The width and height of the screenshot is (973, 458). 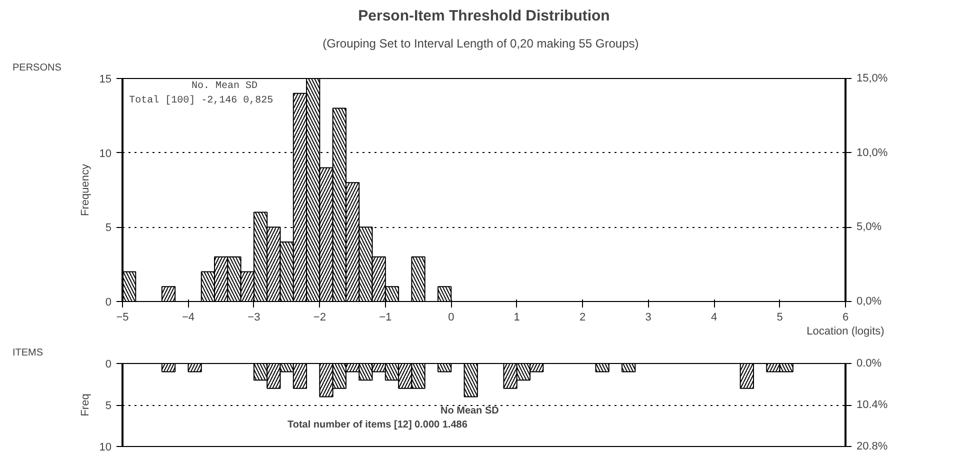 What do you see at coordinates (451, 318) in the screenshot?
I see `x-tick-label: 0` at bounding box center [451, 318].